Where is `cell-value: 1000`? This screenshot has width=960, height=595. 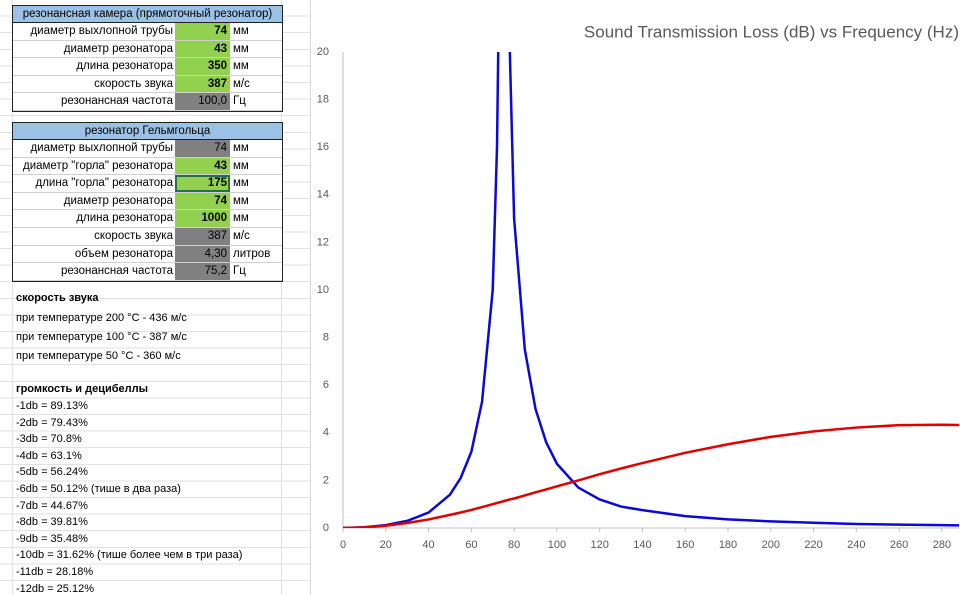
cell-value: 1000 is located at coordinates (202, 218).